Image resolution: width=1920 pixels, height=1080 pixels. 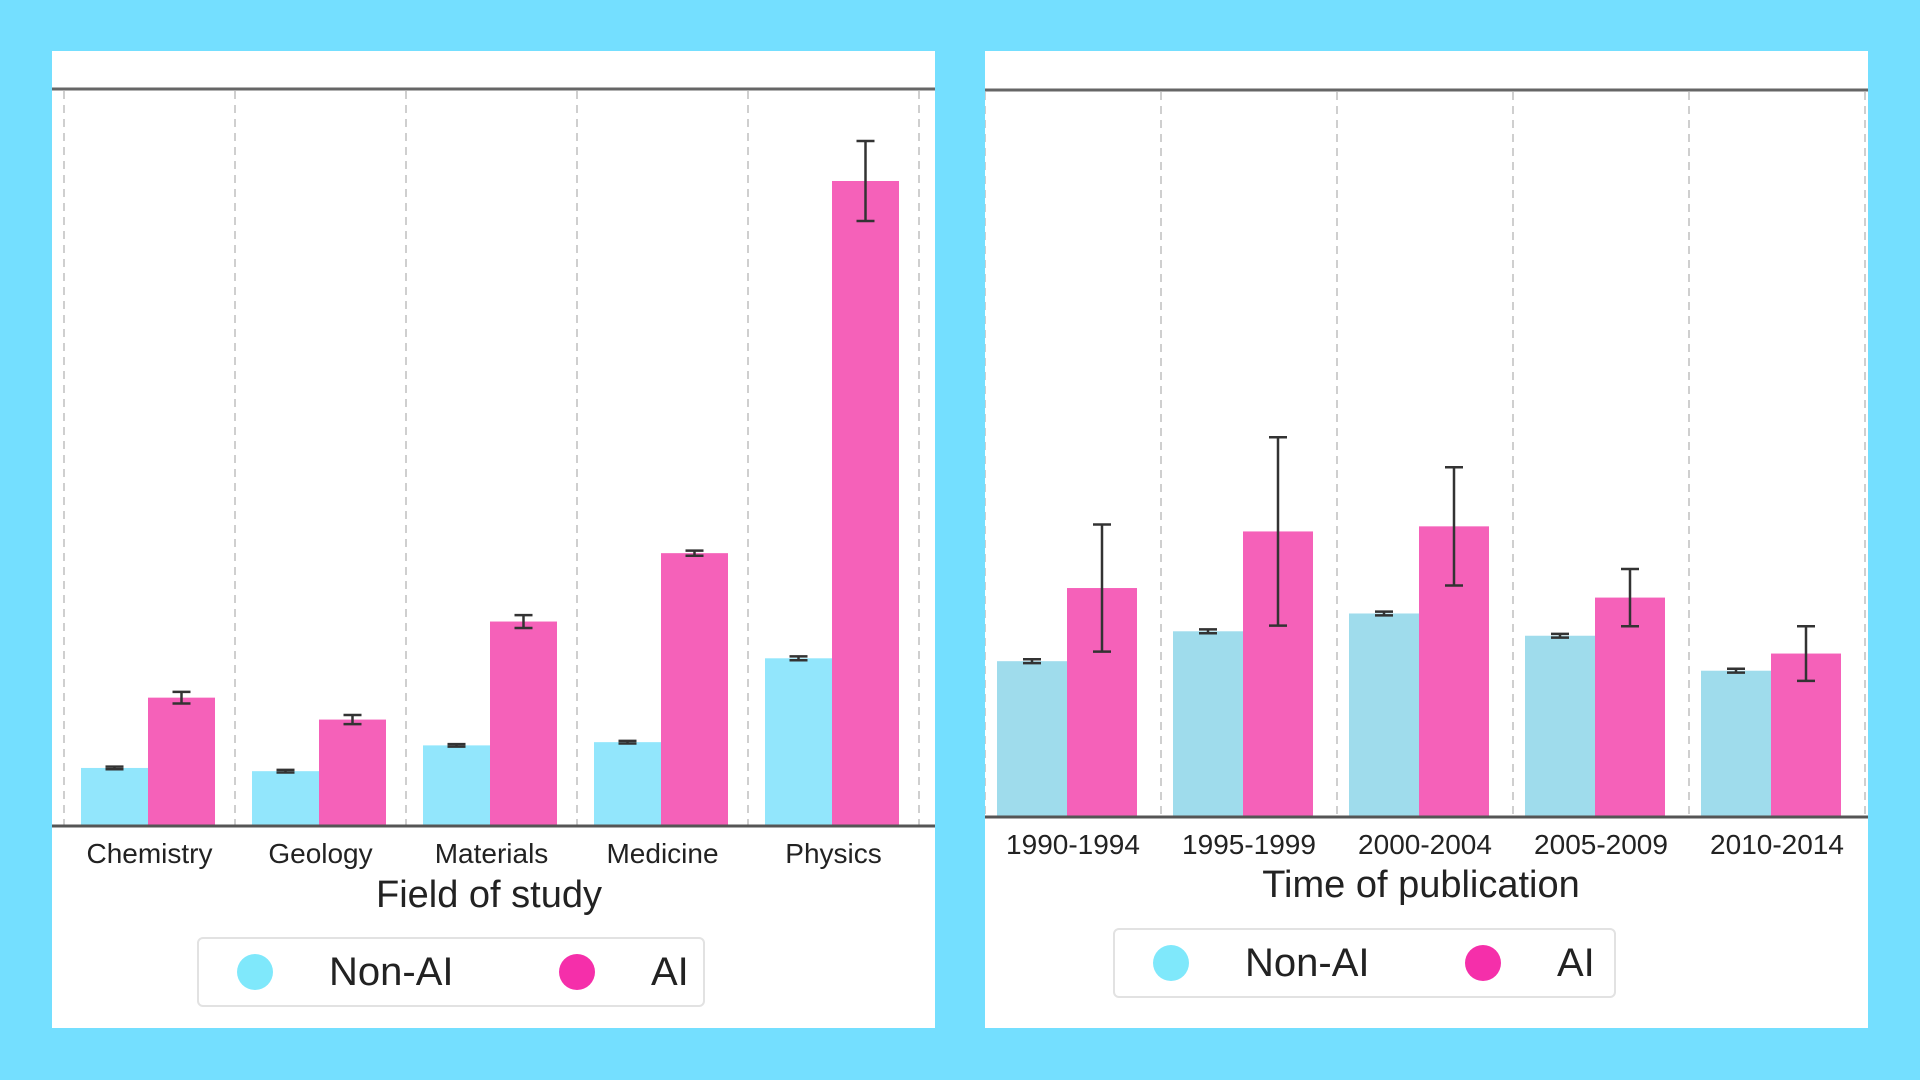 What do you see at coordinates (492, 853) in the screenshot?
I see `x-tick-label: Materials` at bounding box center [492, 853].